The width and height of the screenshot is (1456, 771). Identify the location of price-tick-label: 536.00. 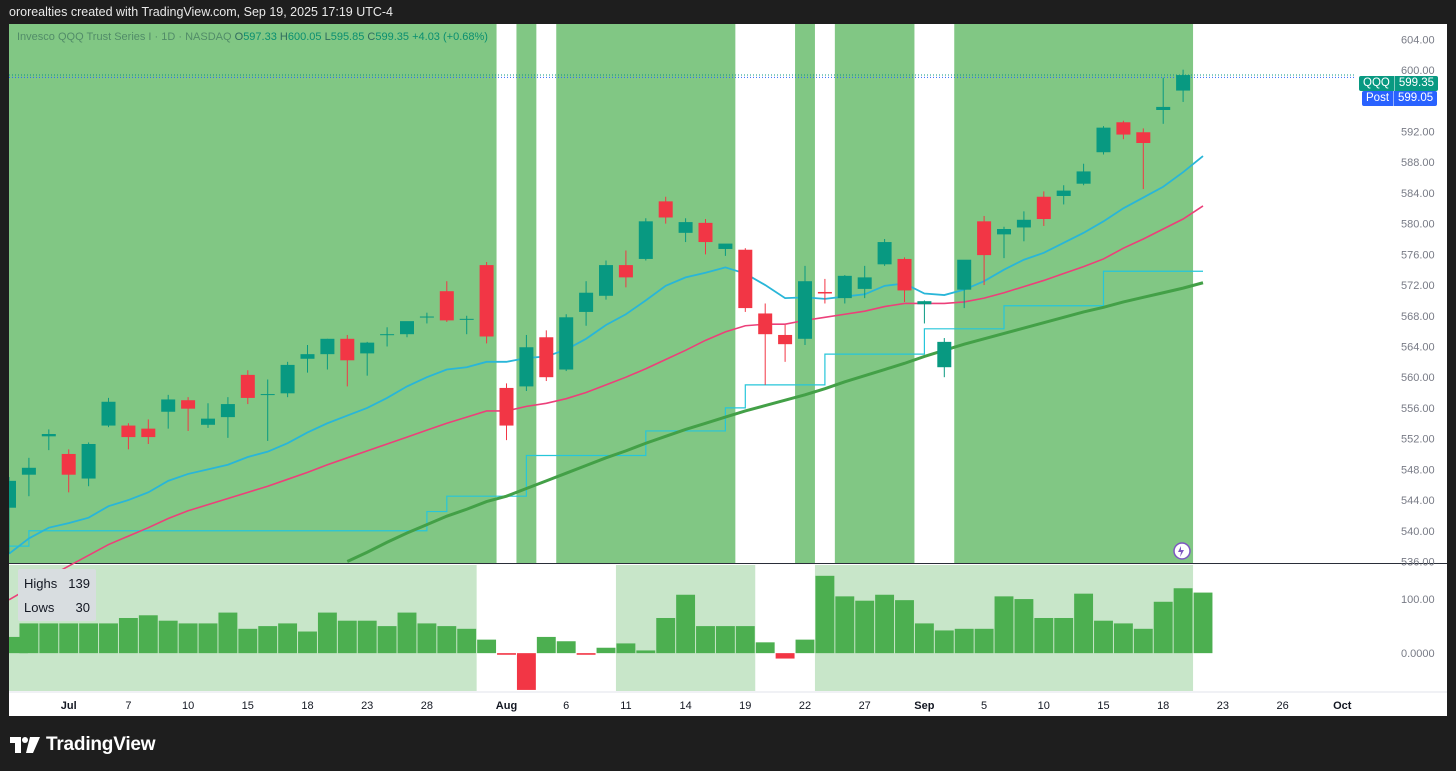
(1418, 562).